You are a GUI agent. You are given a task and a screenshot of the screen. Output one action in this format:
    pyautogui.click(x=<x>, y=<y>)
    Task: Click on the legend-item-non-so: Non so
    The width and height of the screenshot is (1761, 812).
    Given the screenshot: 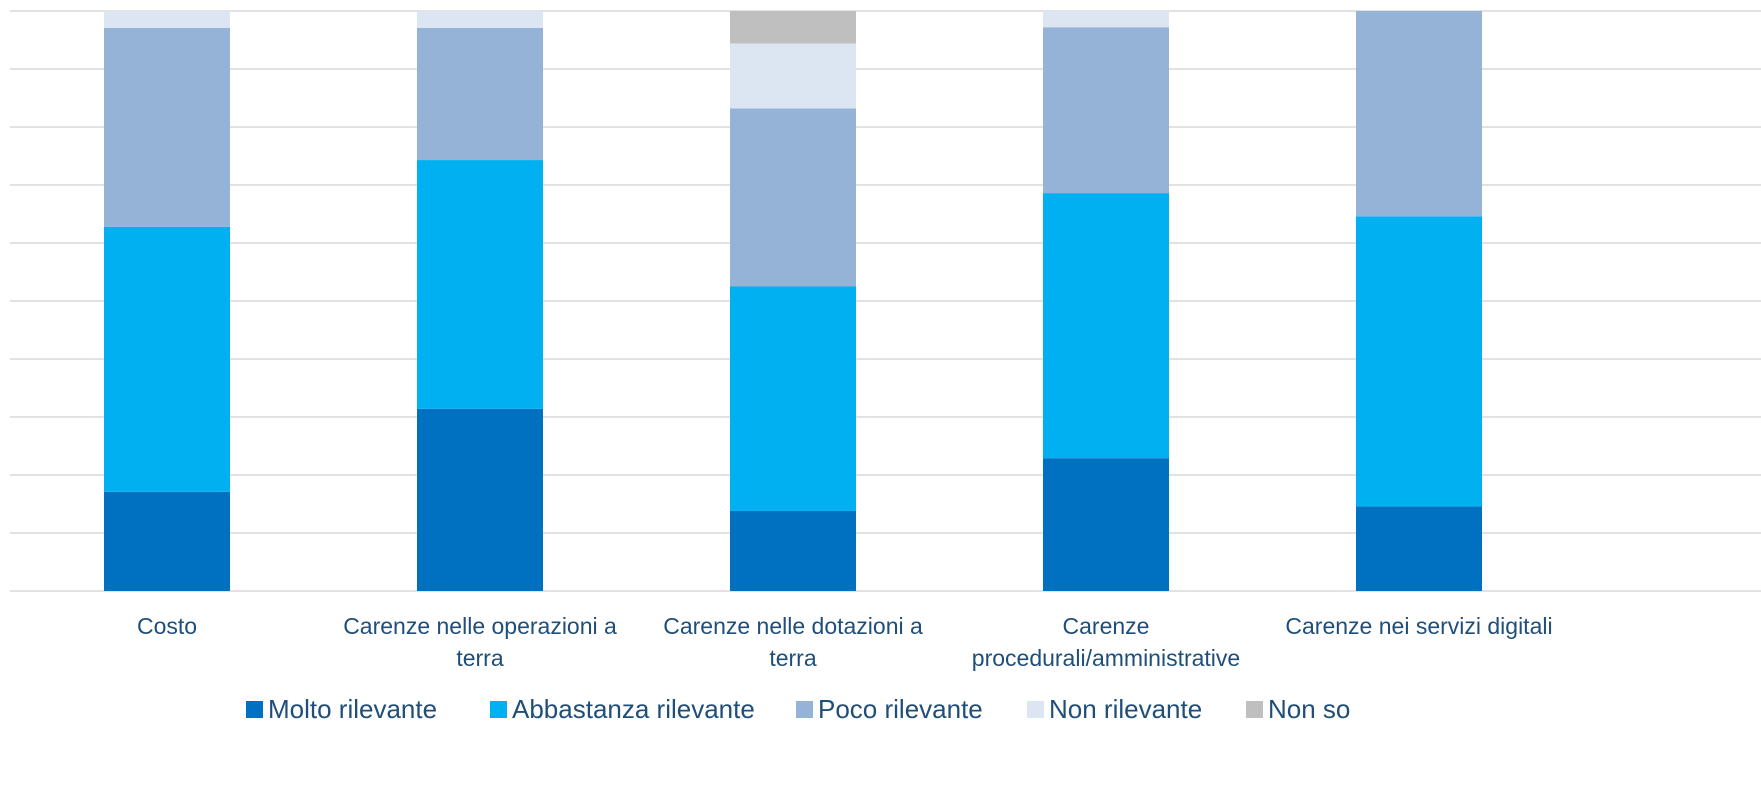 What is the action you would take?
    pyautogui.click(x=1298, y=709)
    